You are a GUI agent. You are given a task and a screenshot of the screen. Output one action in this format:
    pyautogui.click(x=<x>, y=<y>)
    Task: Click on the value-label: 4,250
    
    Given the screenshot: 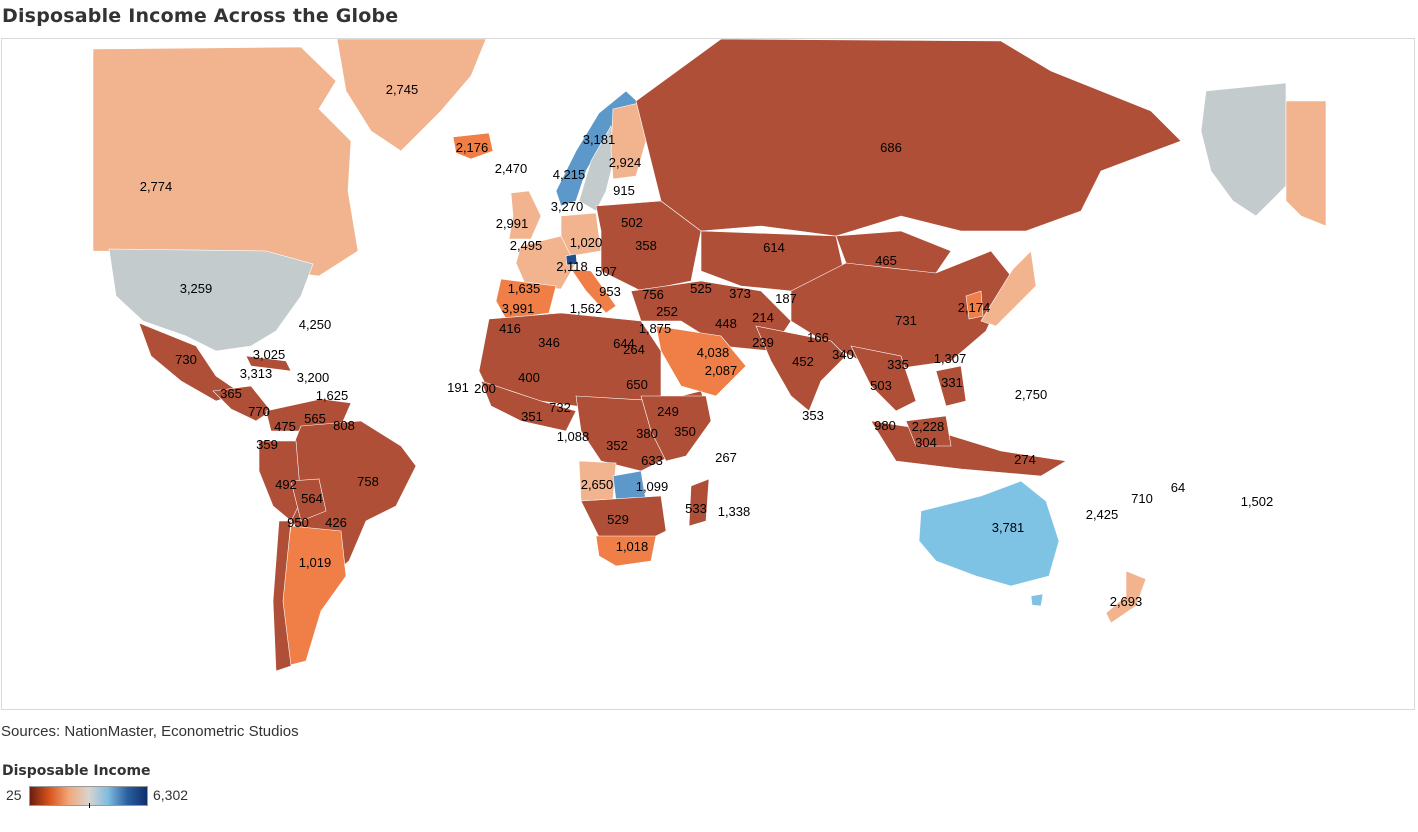 What is the action you would take?
    pyautogui.click(x=315, y=324)
    